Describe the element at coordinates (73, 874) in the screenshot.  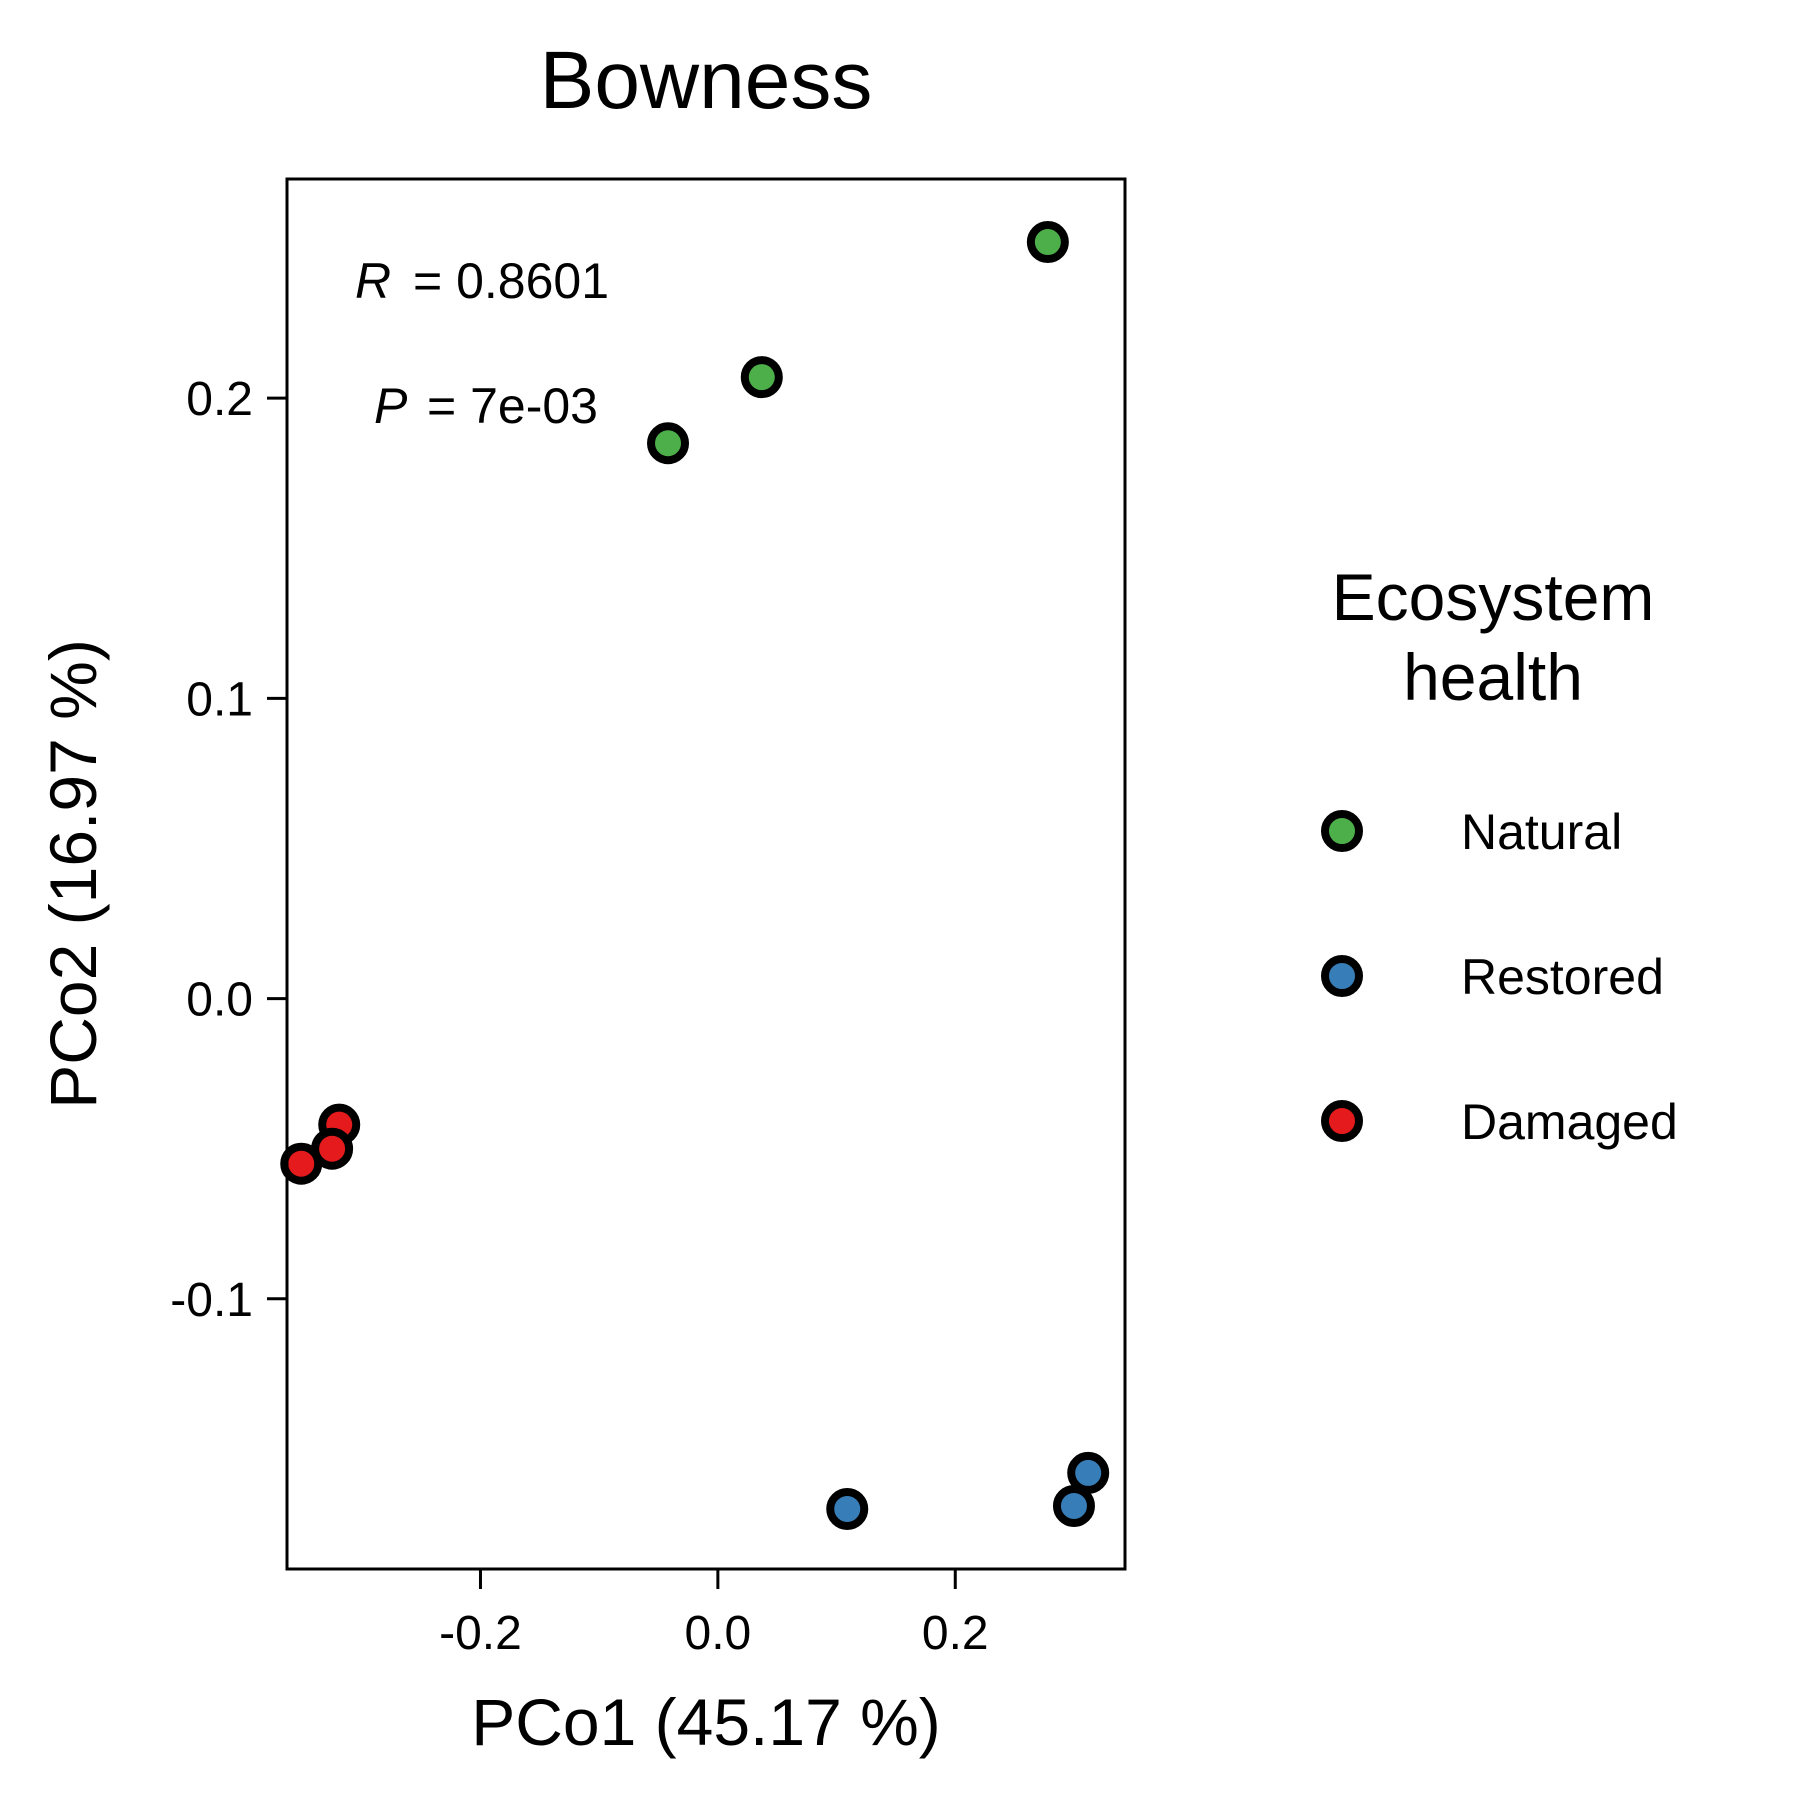
I see `y-axis-label: PCo2 (16.97 %)` at that location.